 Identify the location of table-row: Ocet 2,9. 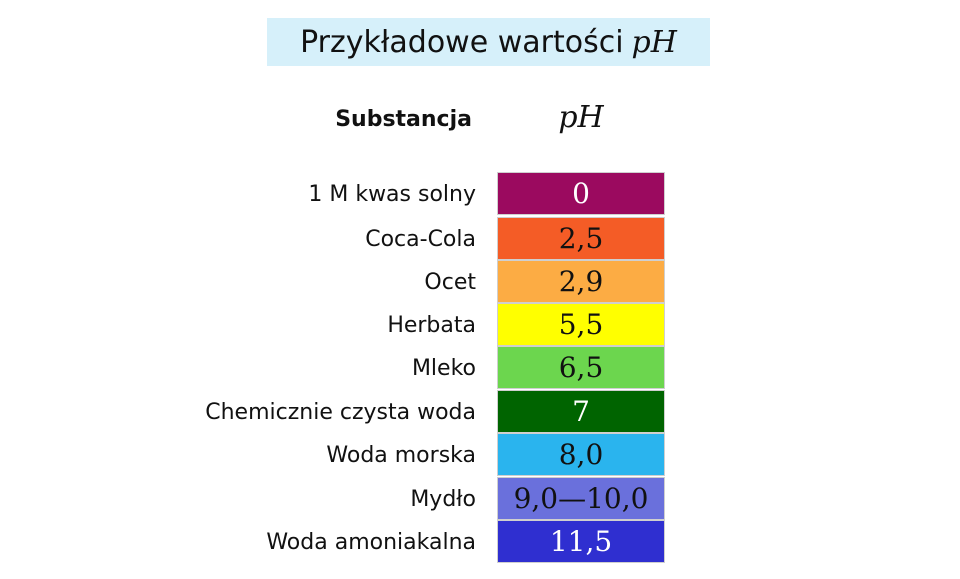
(480, 282).